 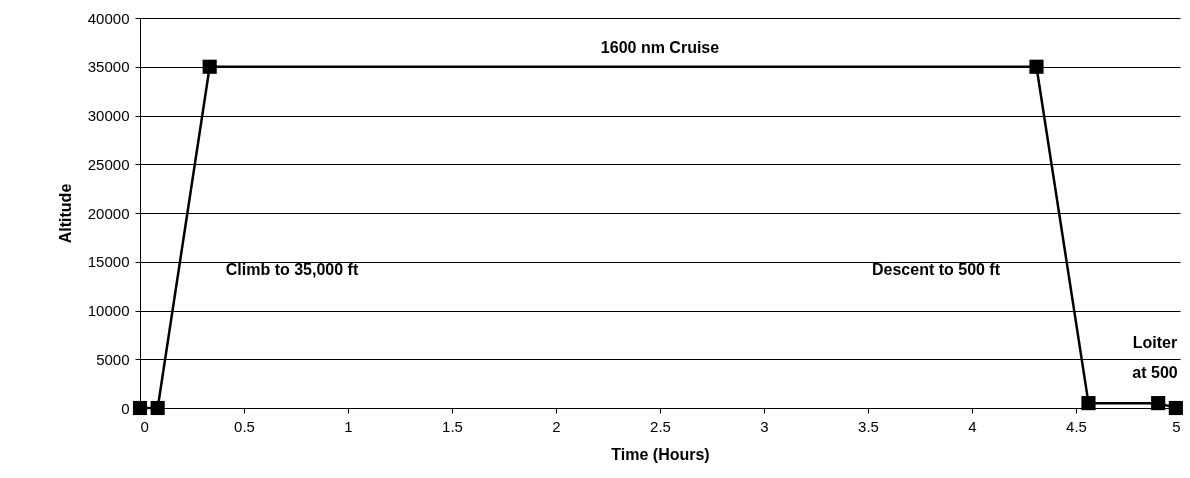 I want to click on x-tick-label: 1, so click(x=348, y=426).